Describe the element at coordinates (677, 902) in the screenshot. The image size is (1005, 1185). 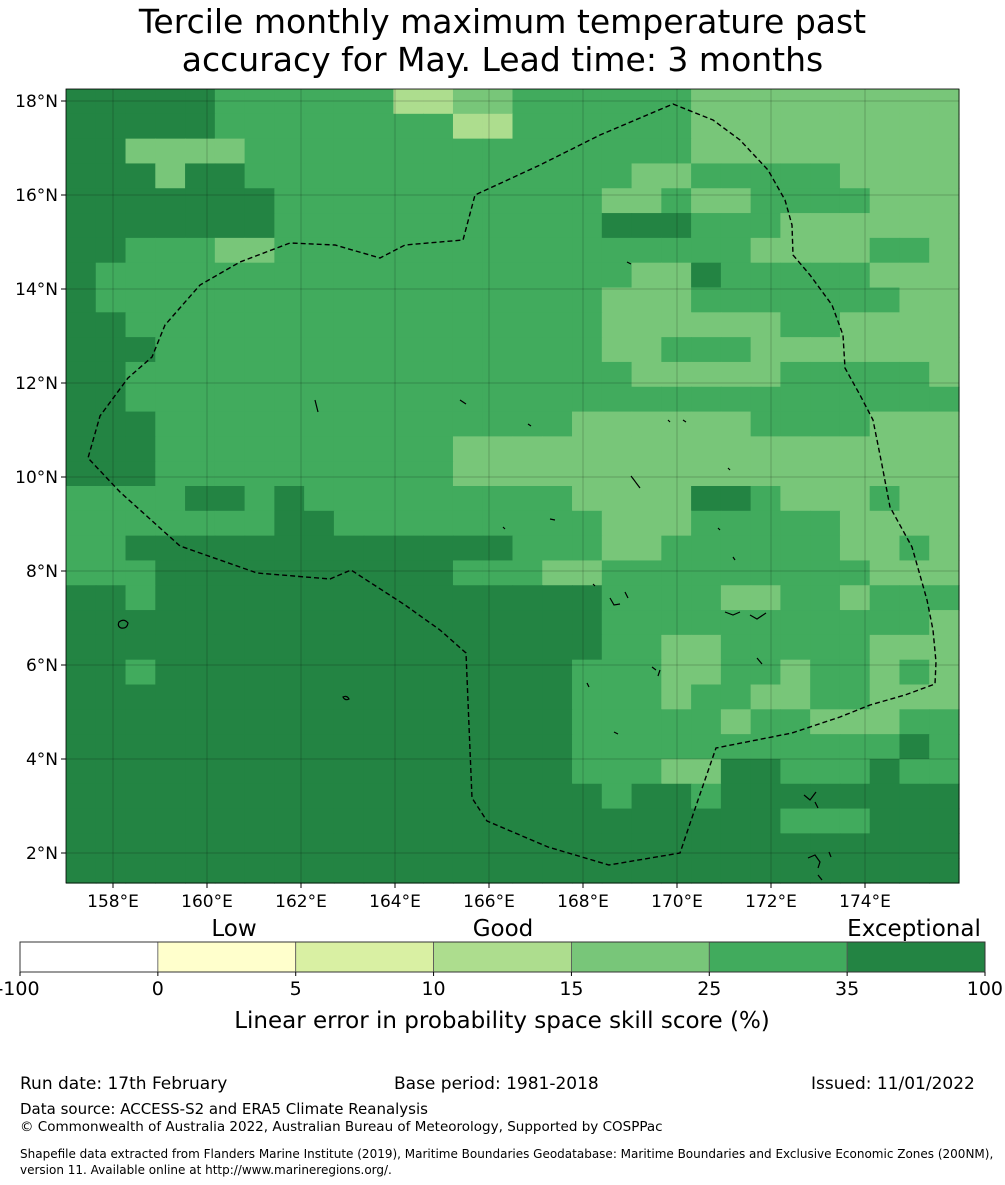
I see `longitude-label: 170°E` at that location.